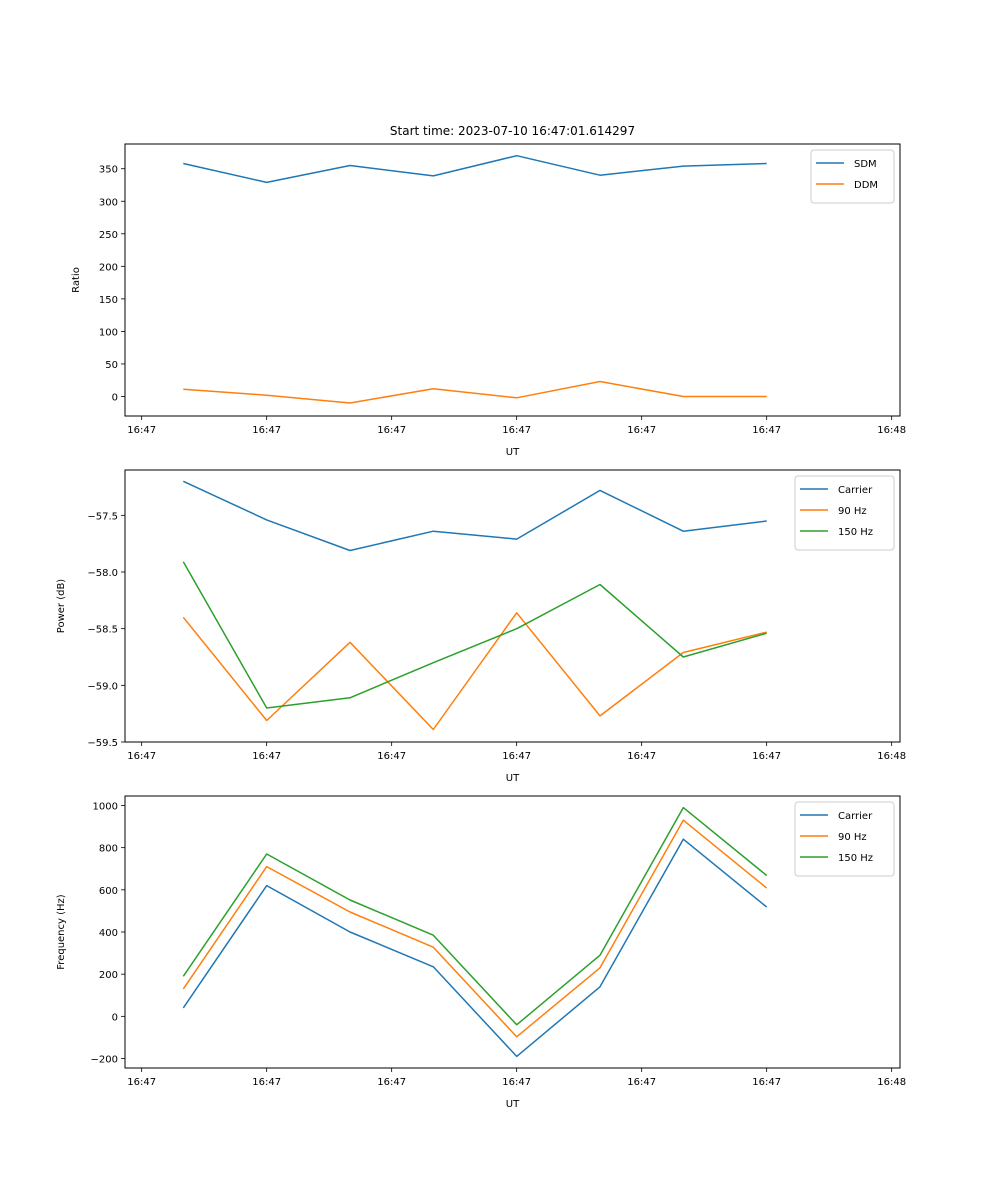 Image resolution: width=1000 pixels, height=1200 pixels. What do you see at coordinates (76, 280) in the screenshot?
I see `y-axis-label: Ratio` at bounding box center [76, 280].